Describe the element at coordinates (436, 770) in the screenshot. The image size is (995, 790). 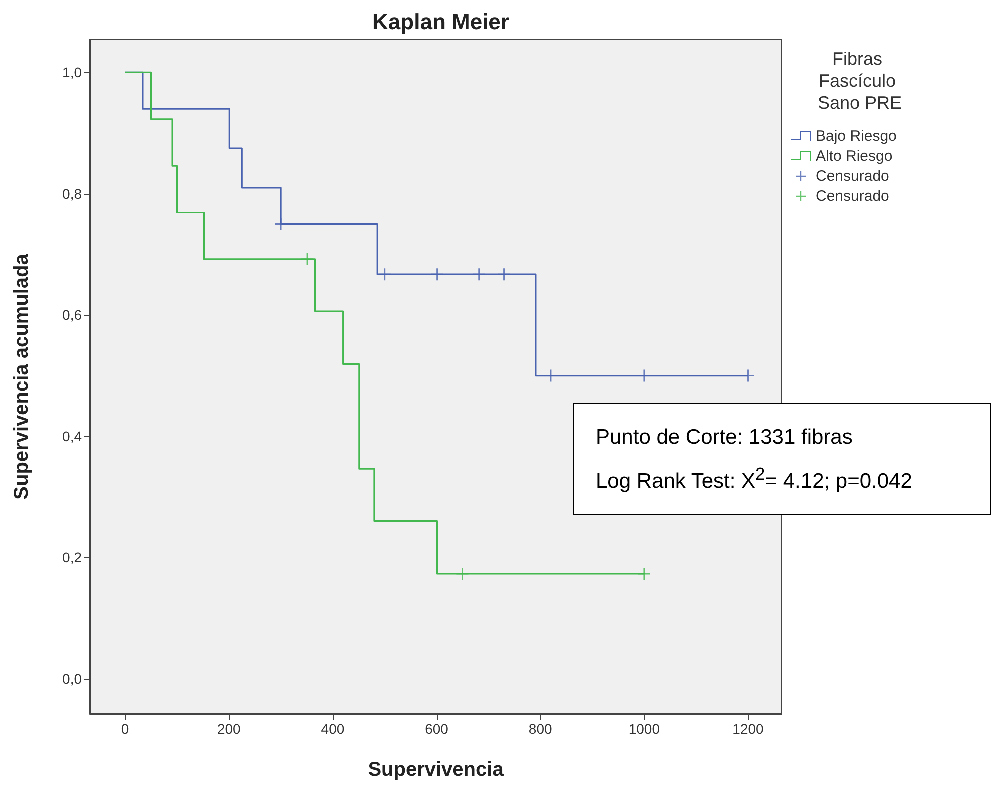
I see `x-axis-title: Supervivencia` at that location.